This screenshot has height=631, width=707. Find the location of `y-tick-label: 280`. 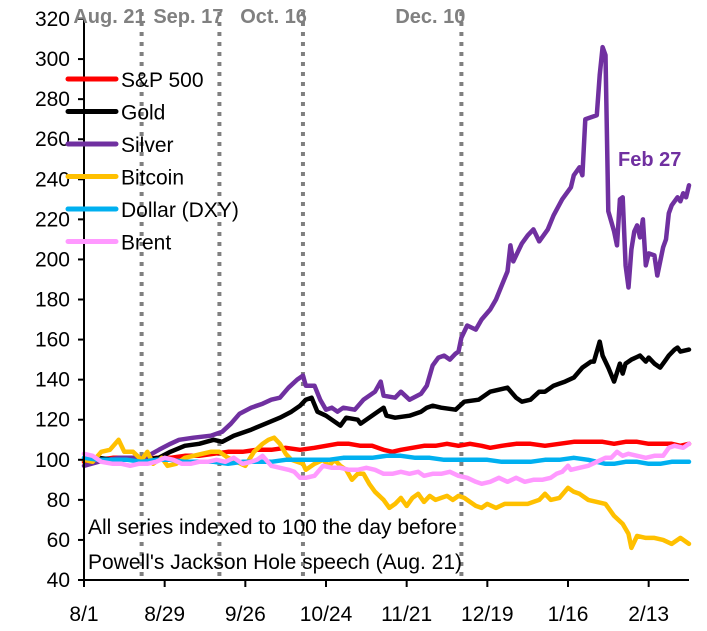

y-tick-label: 280 is located at coordinates (52, 99).